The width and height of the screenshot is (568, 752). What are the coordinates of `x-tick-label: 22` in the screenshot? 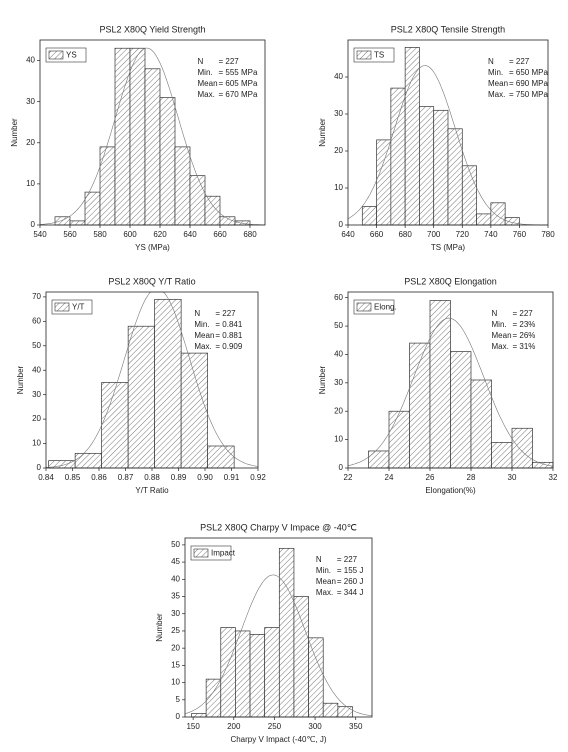 It's located at (348, 477).